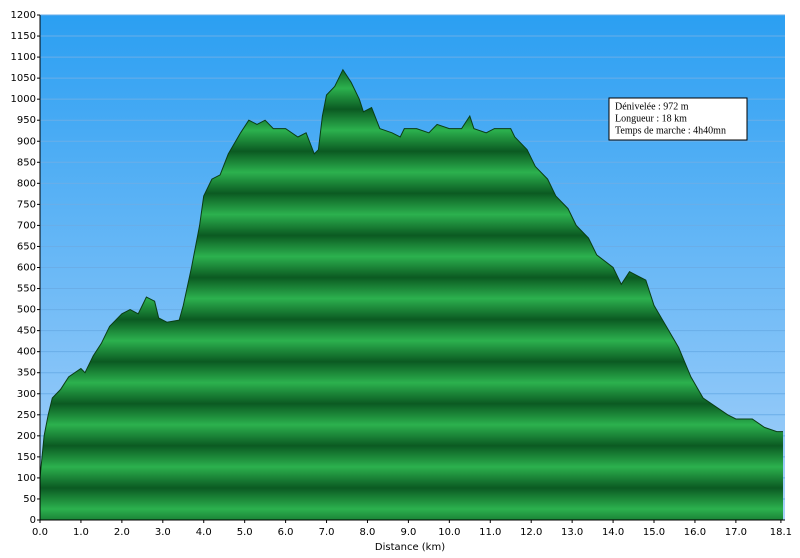 The height and width of the screenshot is (558, 800). What do you see at coordinates (26, 204) in the screenshot?
I see `y-tick-label: 750` at bounding box center [26, 204].